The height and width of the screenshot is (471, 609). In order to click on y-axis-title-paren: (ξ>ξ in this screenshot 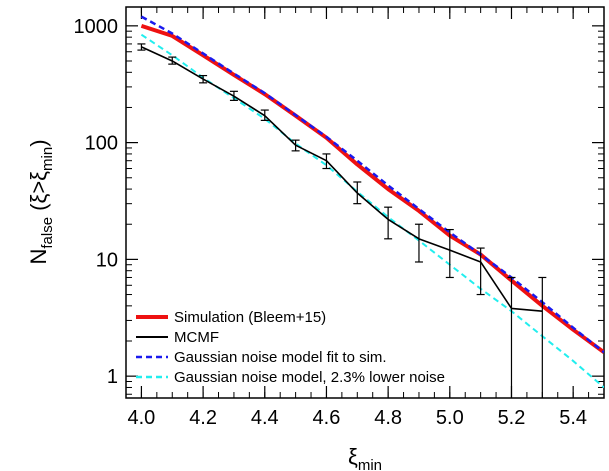, I will do `click(38, 194)`.